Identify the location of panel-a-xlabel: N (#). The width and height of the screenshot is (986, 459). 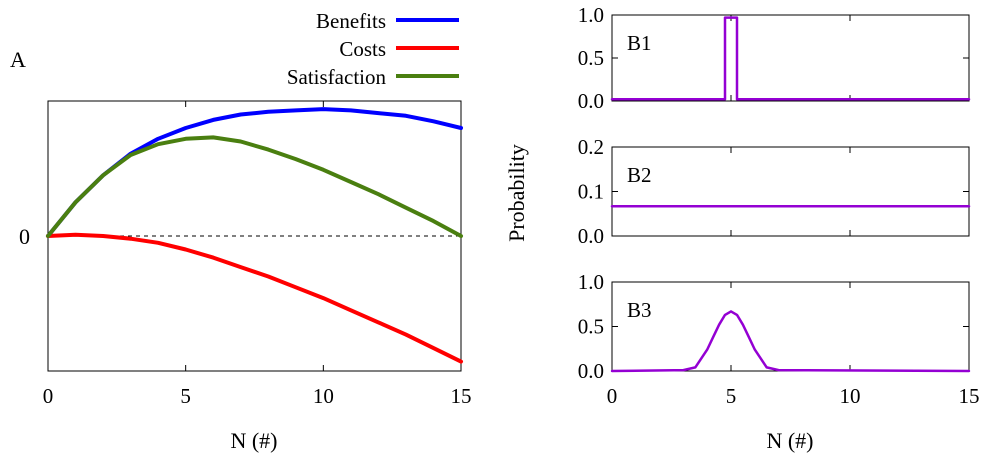
(253, 440).